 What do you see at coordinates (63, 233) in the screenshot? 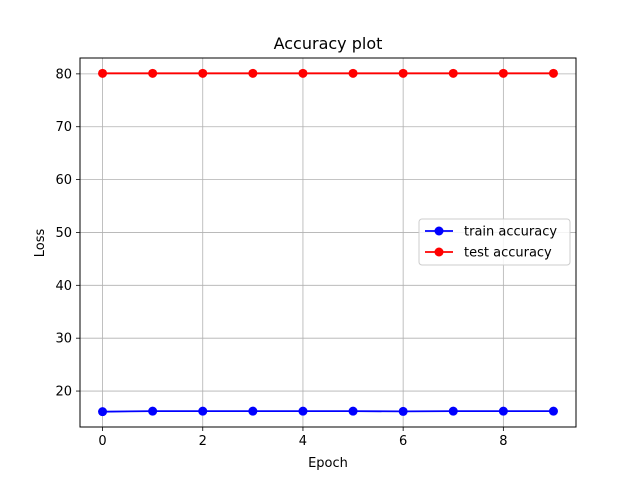
I see `y-tick-label: 50` at bounding box center [63, 233].